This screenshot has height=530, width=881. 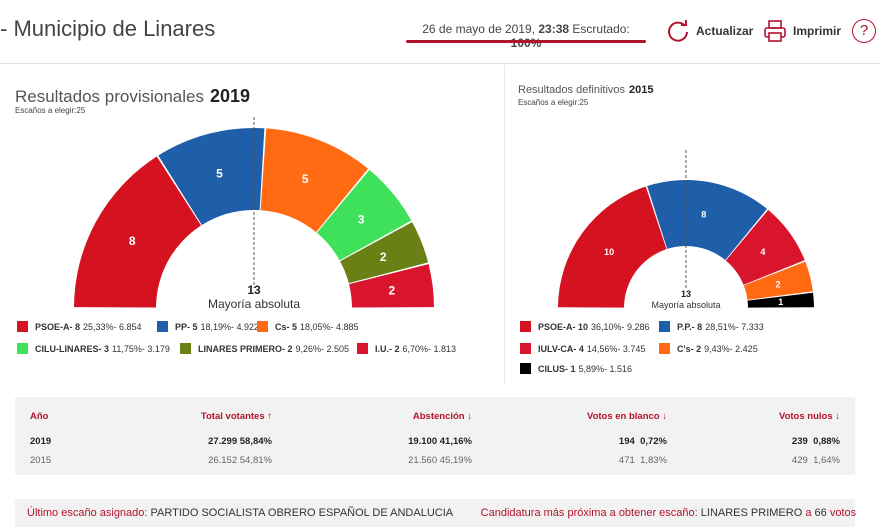 What do you see at coordinates (609, 252) in the screenshot?
I see `seat-count-label: 10` at bounding box center [609, 252].